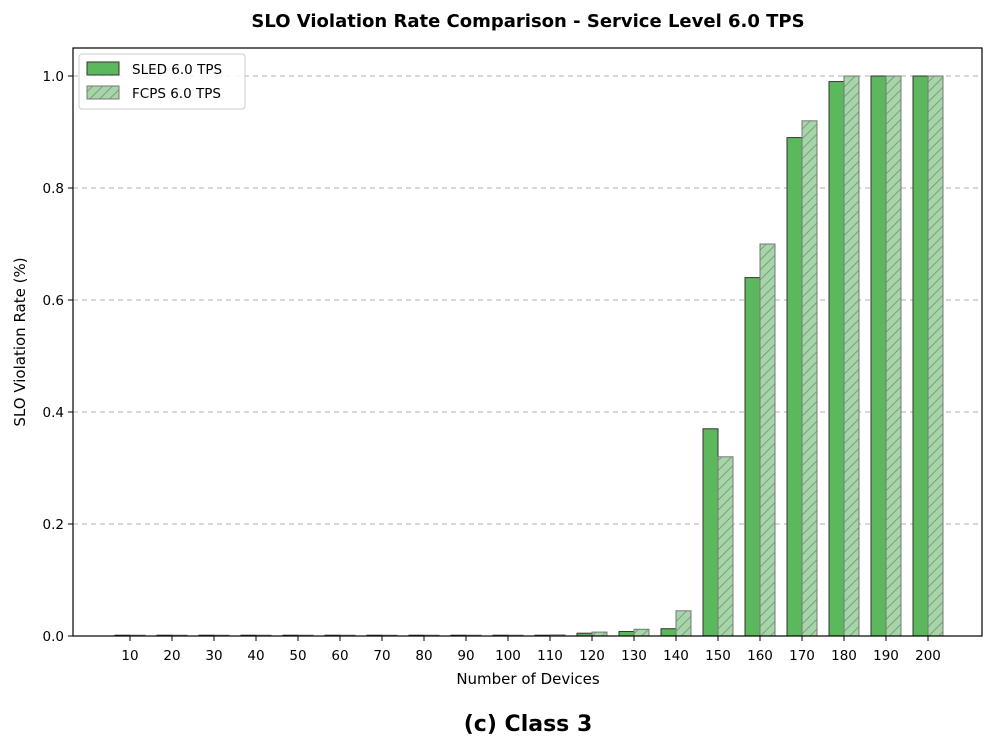  I want to click on y-tick-label: 0.4, so click(53, 413).